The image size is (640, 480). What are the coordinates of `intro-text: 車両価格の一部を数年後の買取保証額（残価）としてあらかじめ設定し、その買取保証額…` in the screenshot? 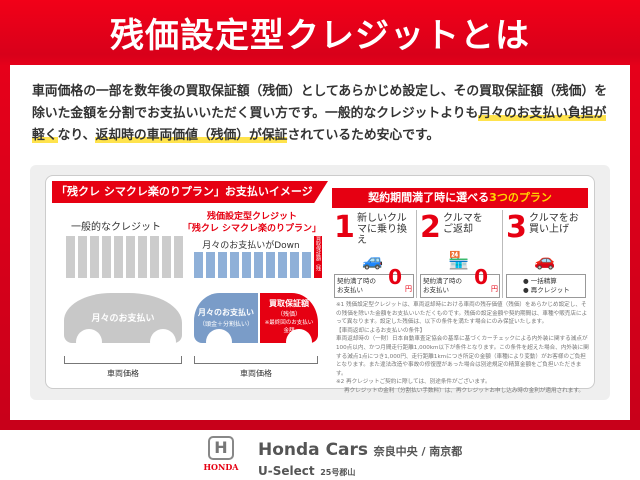 It's located at (324, 114).